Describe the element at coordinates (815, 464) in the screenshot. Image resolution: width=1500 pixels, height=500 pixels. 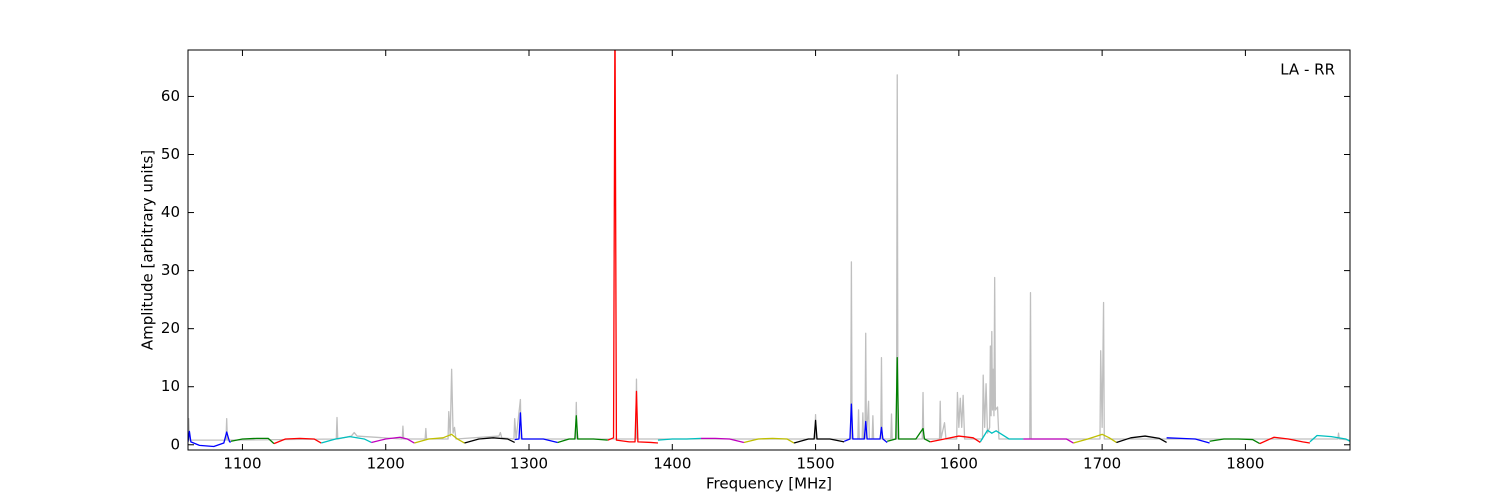
I see `x-tick-label: 1500` at that location.